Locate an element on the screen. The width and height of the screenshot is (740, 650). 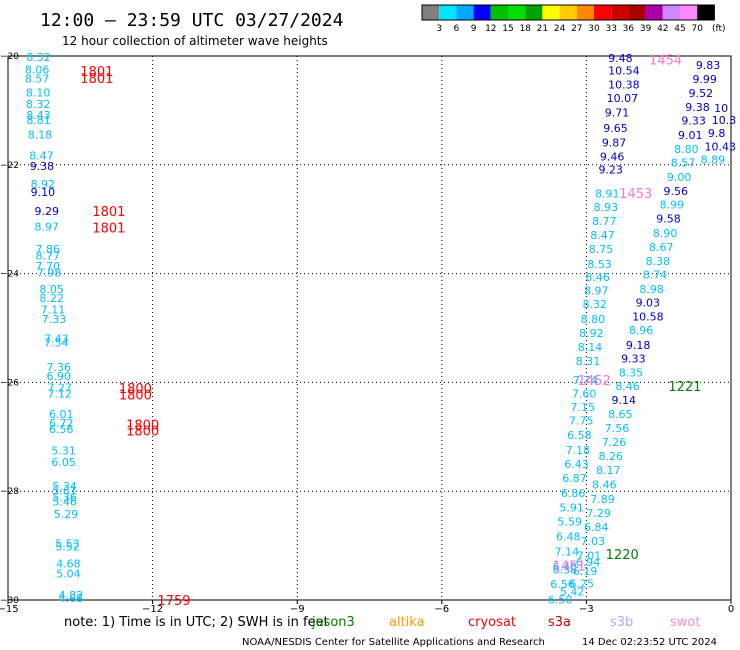
x-tick-label: −6 is located at coordinates (441, 609).